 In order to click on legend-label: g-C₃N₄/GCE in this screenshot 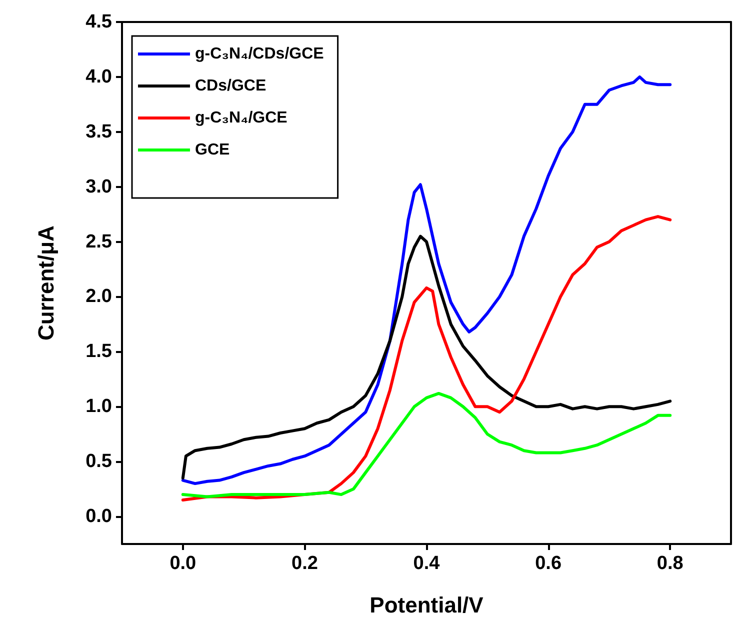, I will do `click(241, 118)`.